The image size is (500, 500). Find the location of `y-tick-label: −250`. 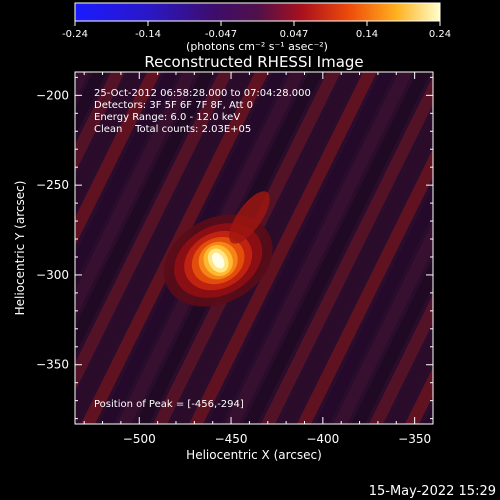

y-tick-label: −250 is located at coordinates (52, 185).